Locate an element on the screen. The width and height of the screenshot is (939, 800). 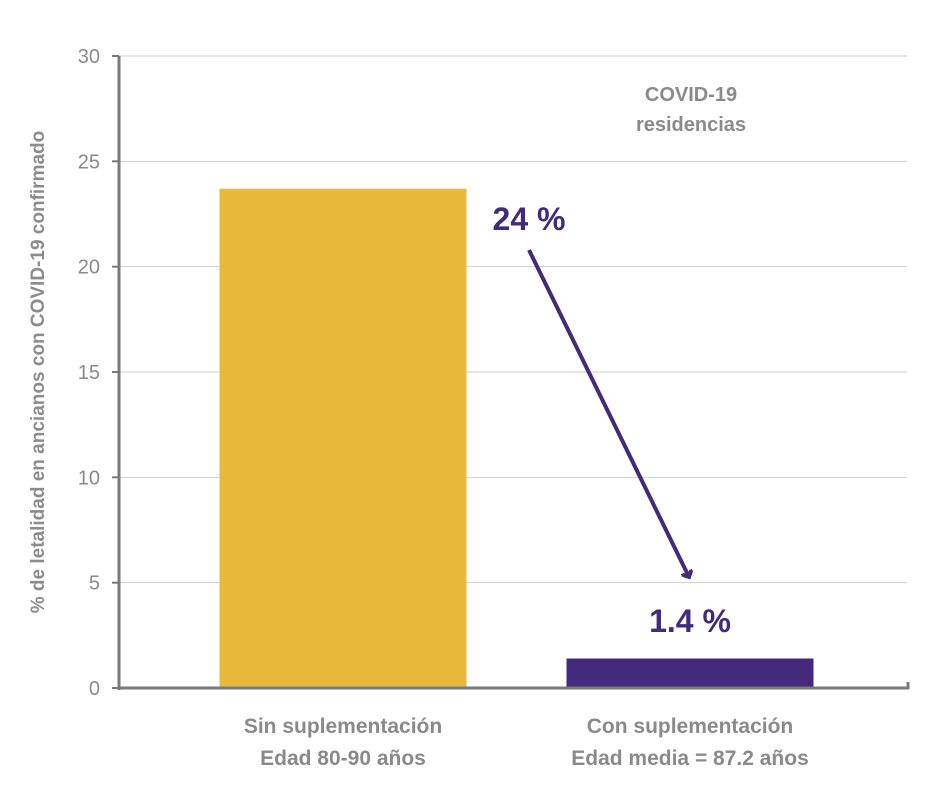
category-label-line-2: Edad media = 87.2 años is located at coordinates (690, 758).